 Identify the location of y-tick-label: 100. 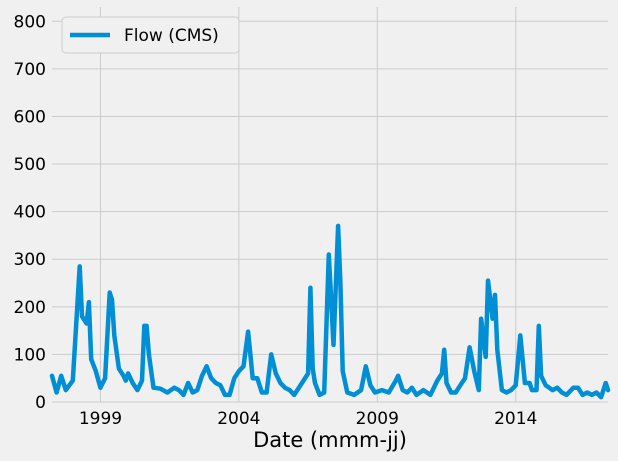
(30, 355).